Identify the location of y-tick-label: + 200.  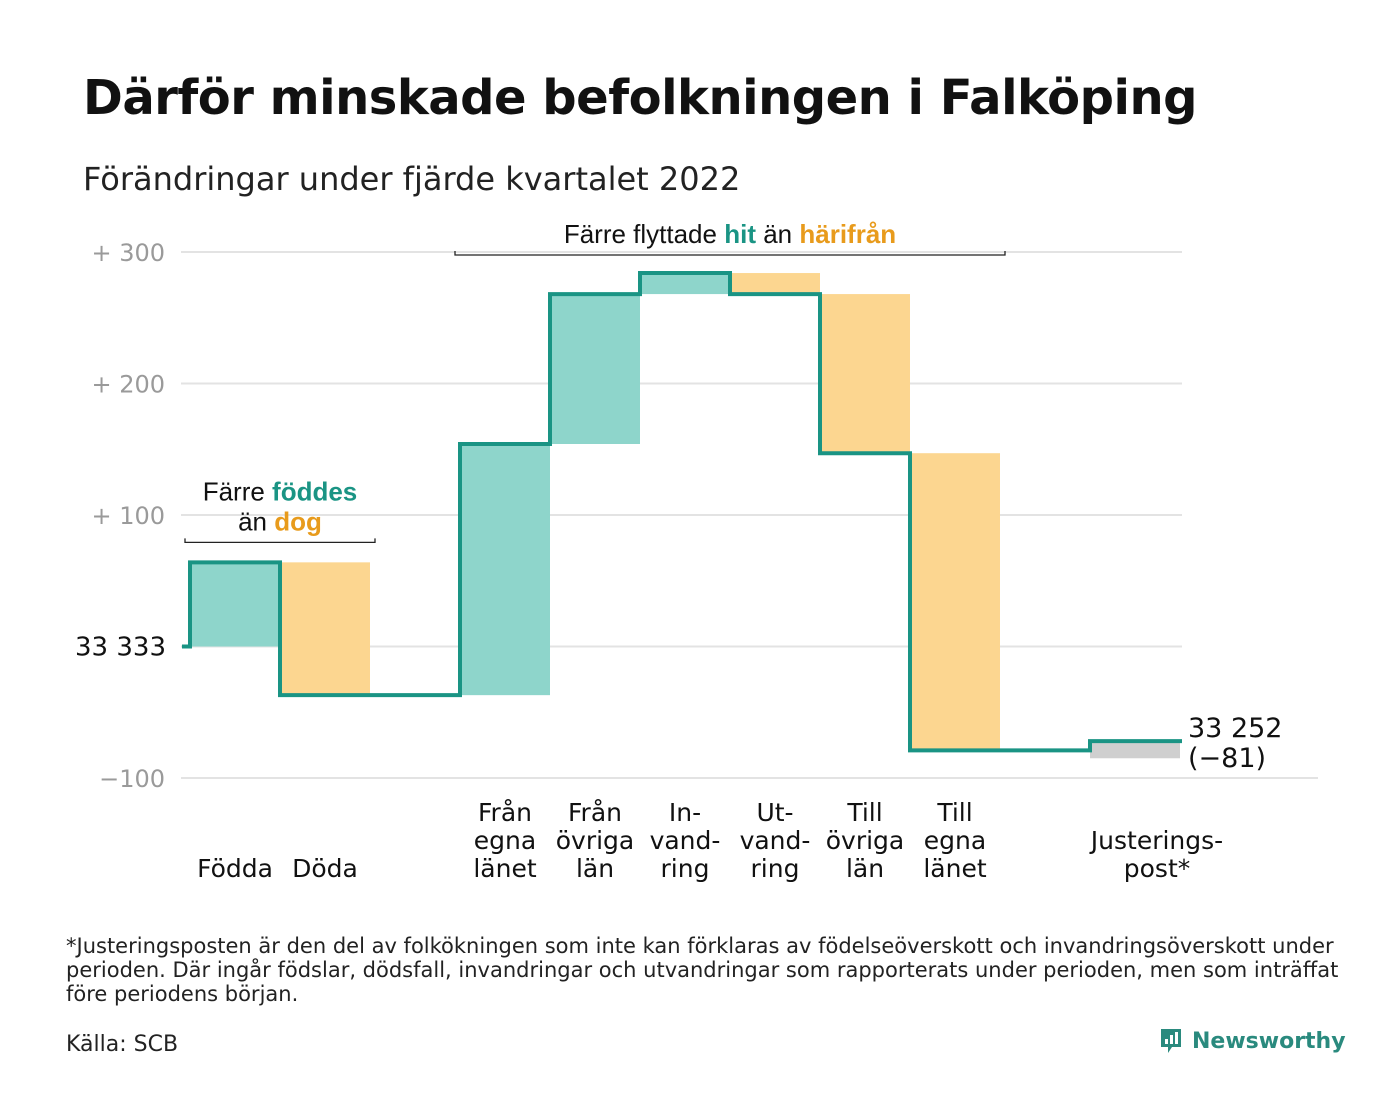
(128, 385).